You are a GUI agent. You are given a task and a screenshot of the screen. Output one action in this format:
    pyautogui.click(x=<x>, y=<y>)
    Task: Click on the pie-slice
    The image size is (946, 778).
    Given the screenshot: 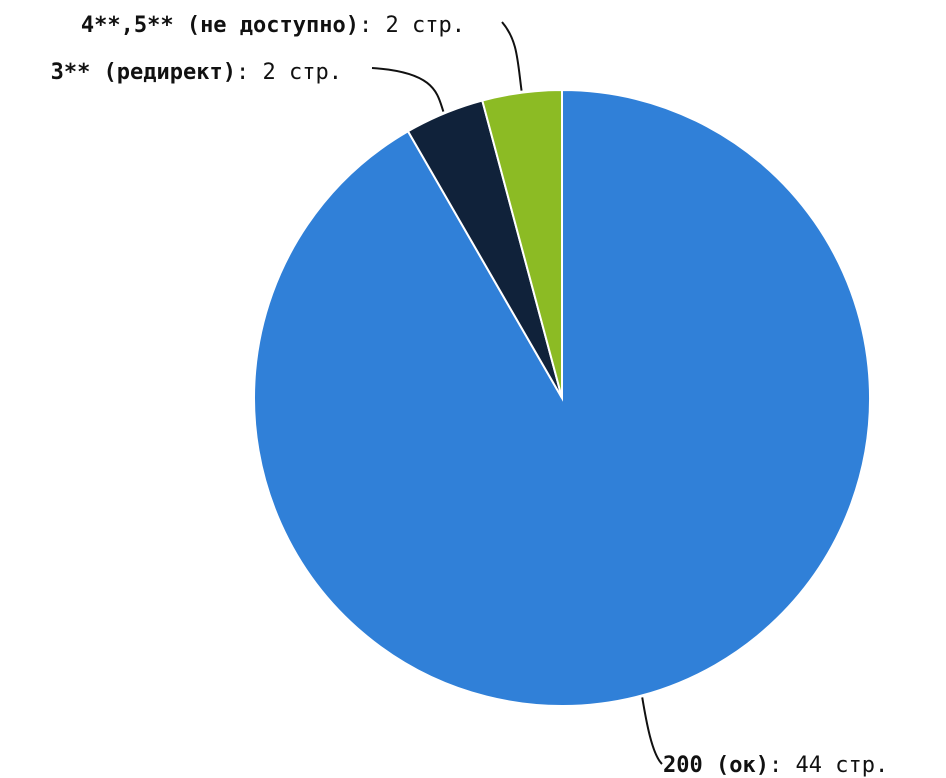 What is the action you would take?
    pyautogui.click(x=522, y=243)
    